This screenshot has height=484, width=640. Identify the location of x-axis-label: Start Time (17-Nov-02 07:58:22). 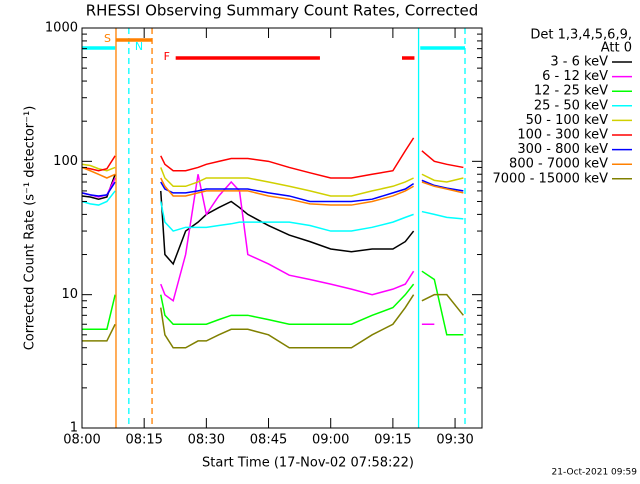
(308, 463).